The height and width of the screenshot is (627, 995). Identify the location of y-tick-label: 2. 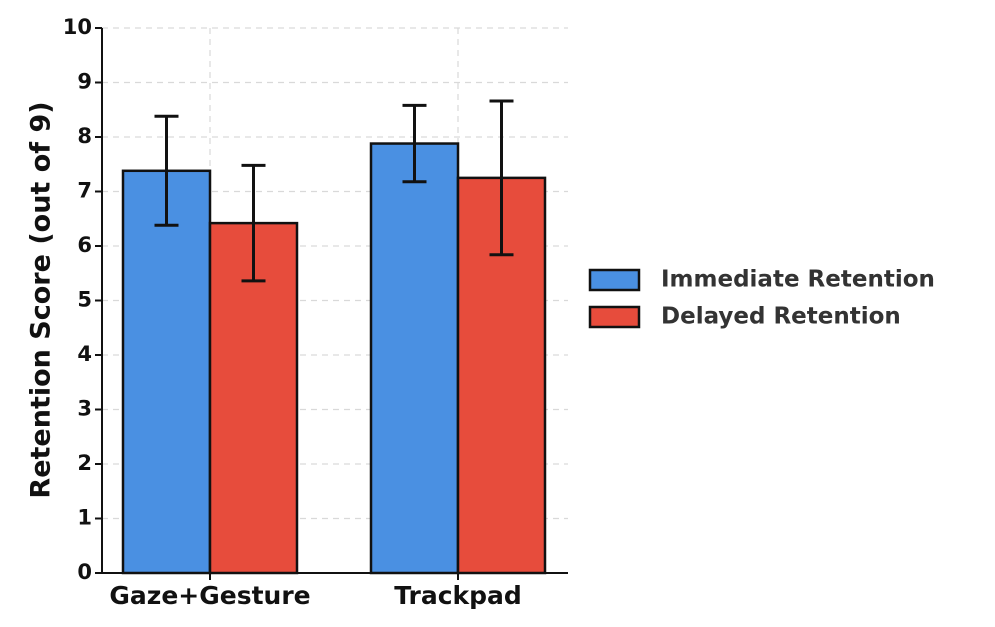
(84, 463).